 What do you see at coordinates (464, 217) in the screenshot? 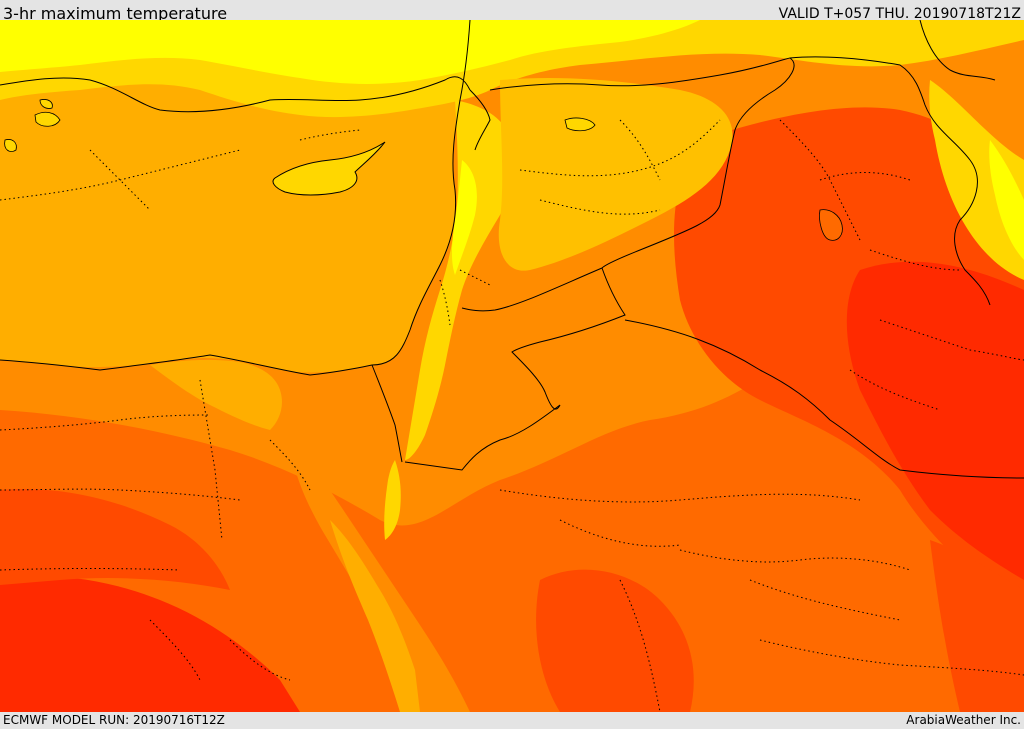
I see `levant-bright-strip` at bounding box center [464, 217].